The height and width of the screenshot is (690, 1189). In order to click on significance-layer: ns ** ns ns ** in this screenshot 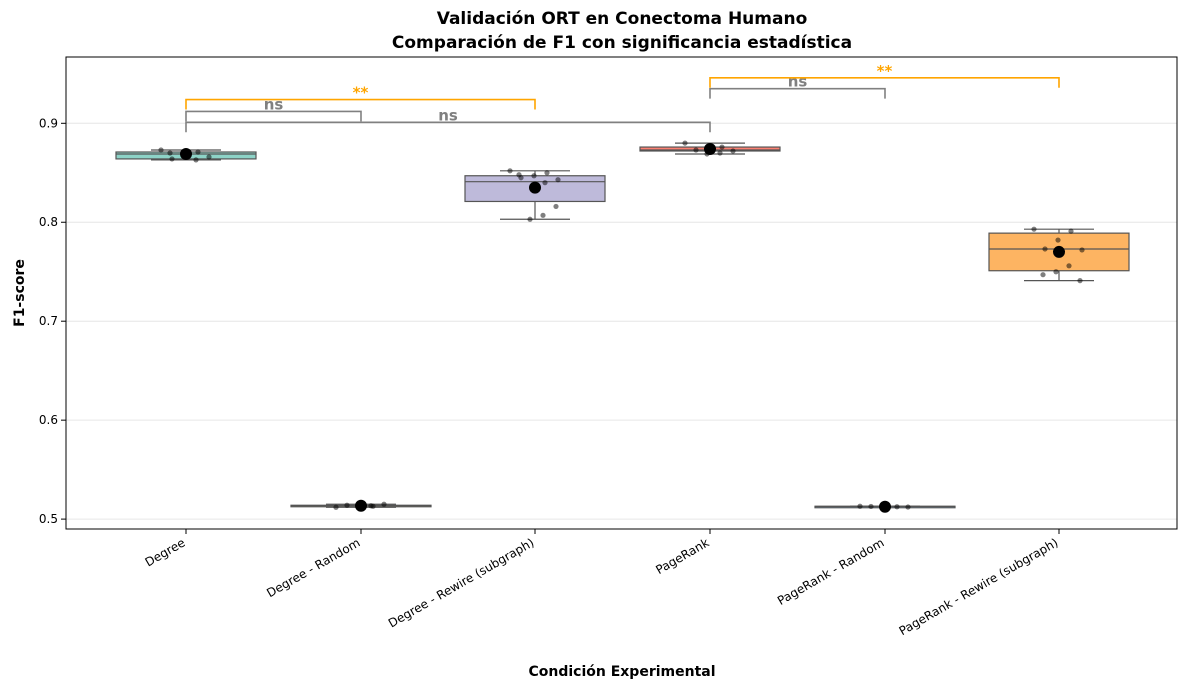, I will do `click(622, 97)`.